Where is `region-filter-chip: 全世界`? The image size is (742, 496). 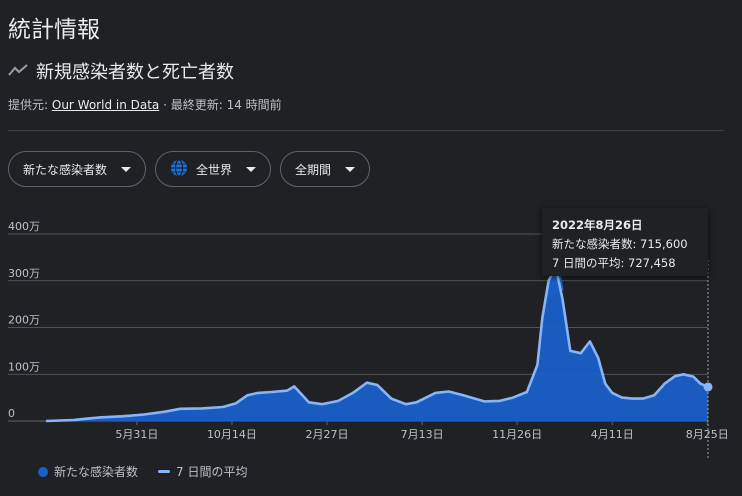 region-filter-chip: 全世界 is located at coordinates (213, 169).